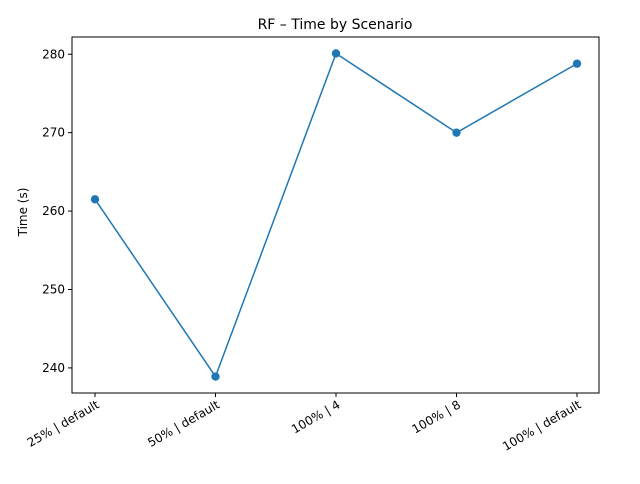  I want to click on y-tick-label: 280, so click(53, 54).